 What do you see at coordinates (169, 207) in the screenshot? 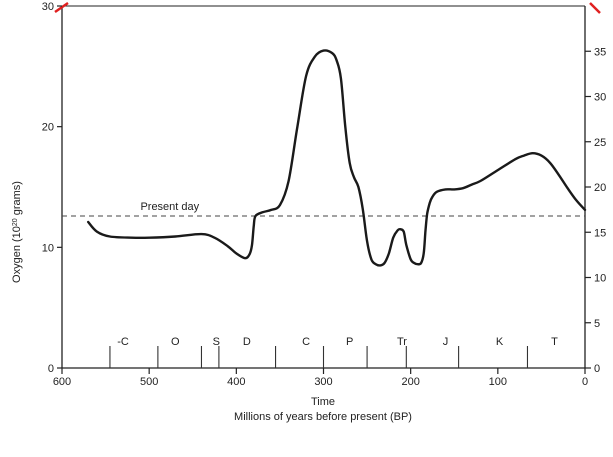
I see `present-day-label: Present day` at bounding box center [169, 207].